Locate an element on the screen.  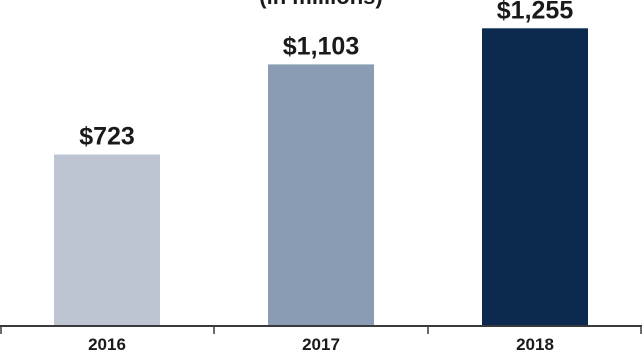
x-tick-label-2018: 2018 is located at coordinates (535, 344).